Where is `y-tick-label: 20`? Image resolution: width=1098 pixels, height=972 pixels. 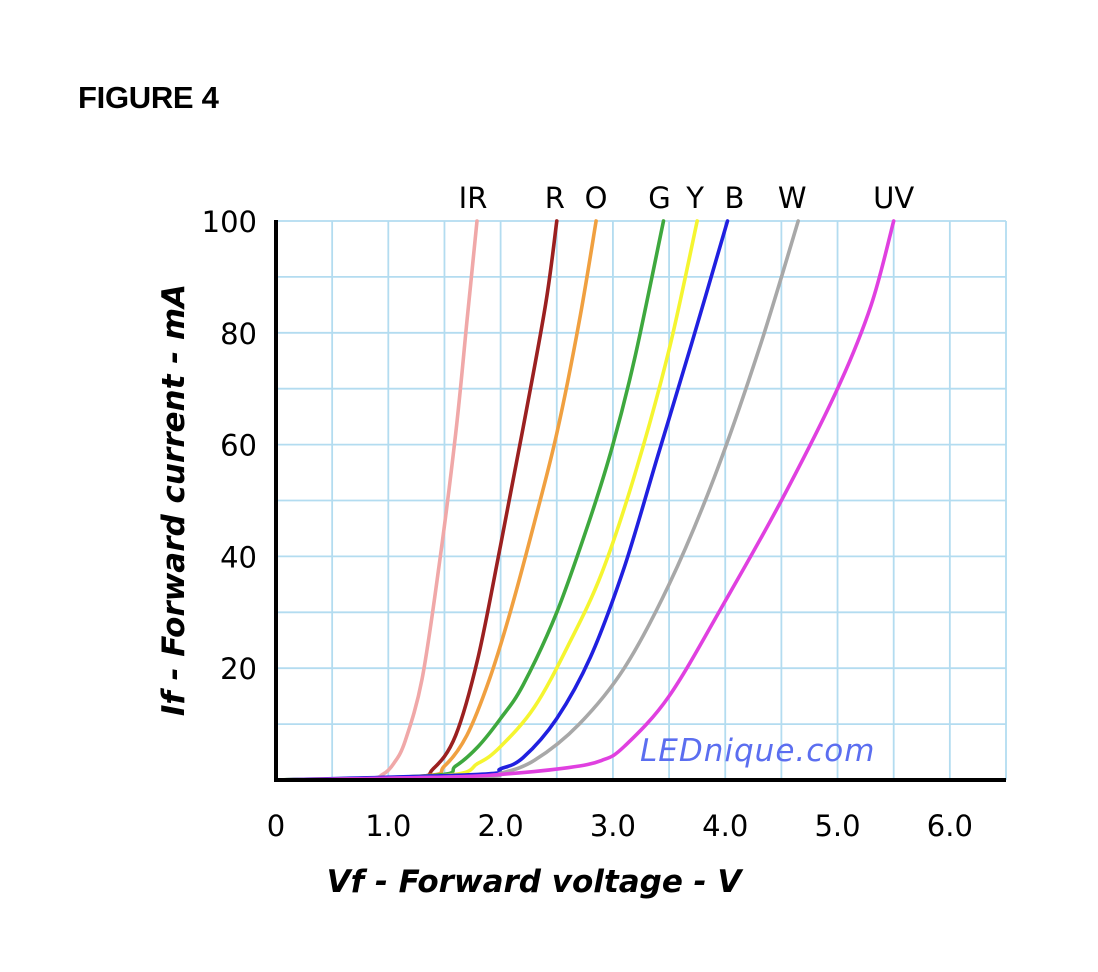 y-tick-label: 20 is located at coordinates (238, 669).